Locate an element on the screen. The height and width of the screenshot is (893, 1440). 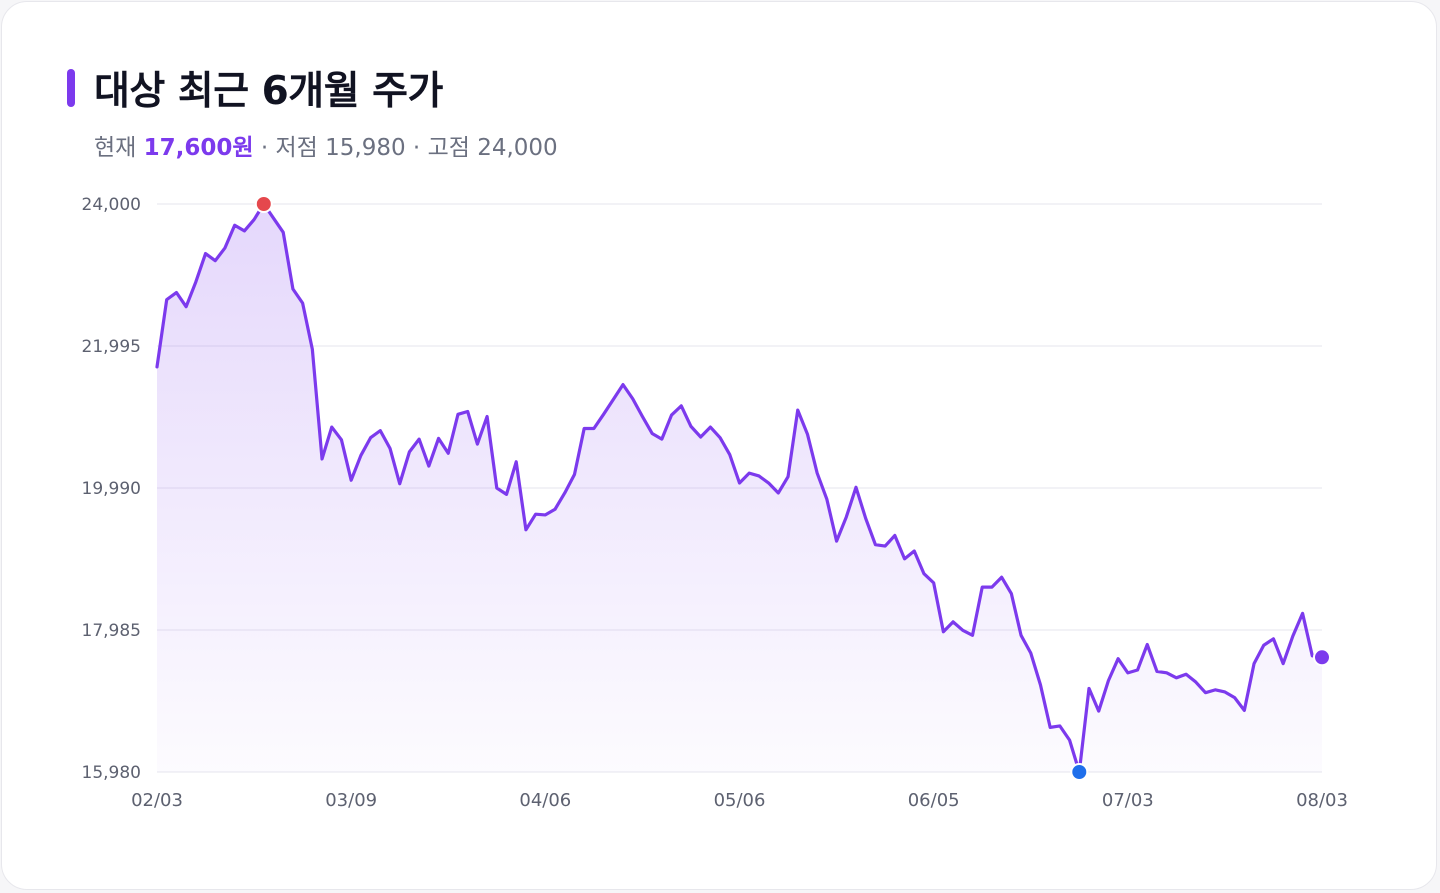
low-point-marker is located at coordinates (1079, 772).